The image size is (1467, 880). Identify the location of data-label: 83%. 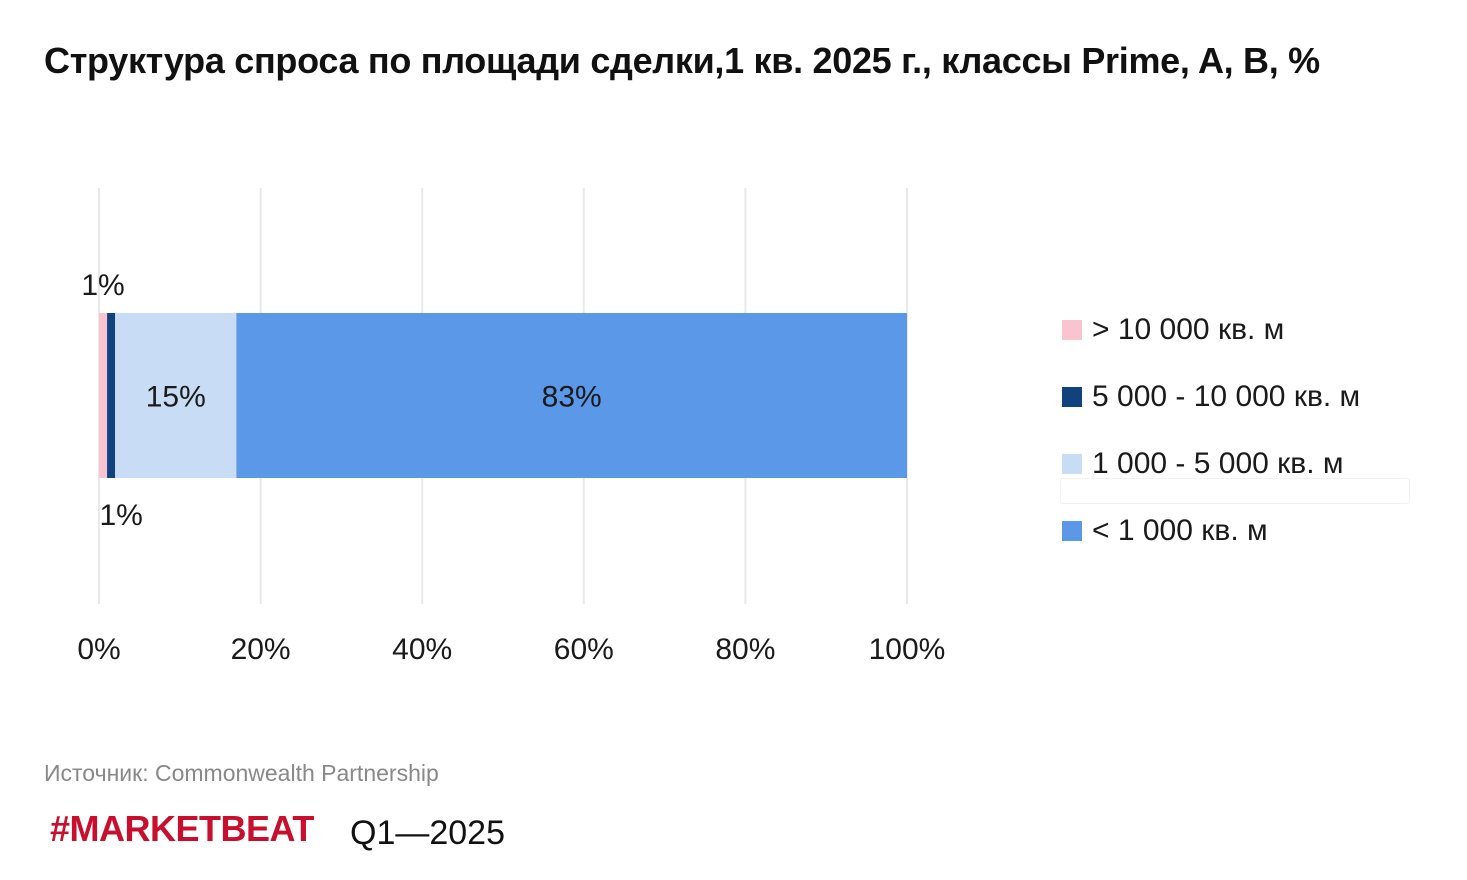
(572, 397).